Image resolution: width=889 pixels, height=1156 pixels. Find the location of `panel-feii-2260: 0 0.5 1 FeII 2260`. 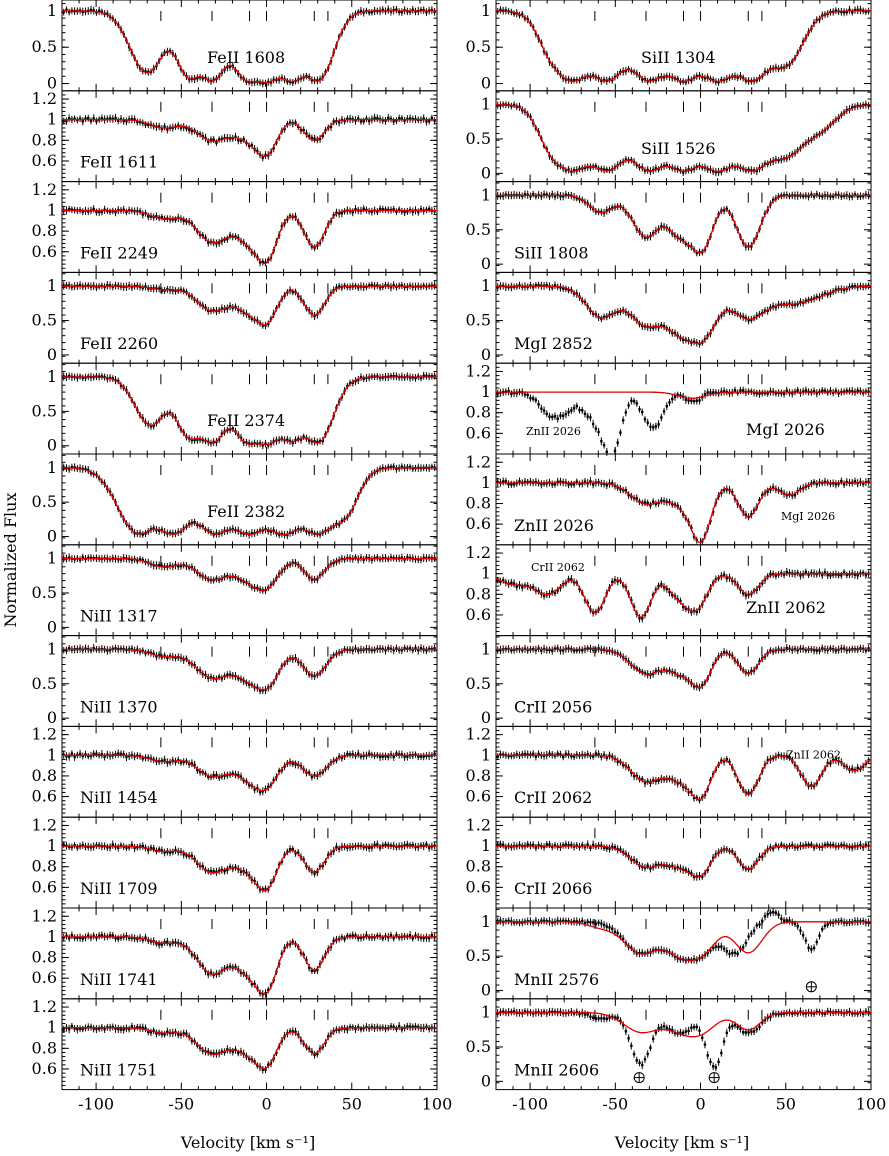

panel-feii-2260: 0 0.5 1 FeII 2260 is located at coordinates (235, 317).